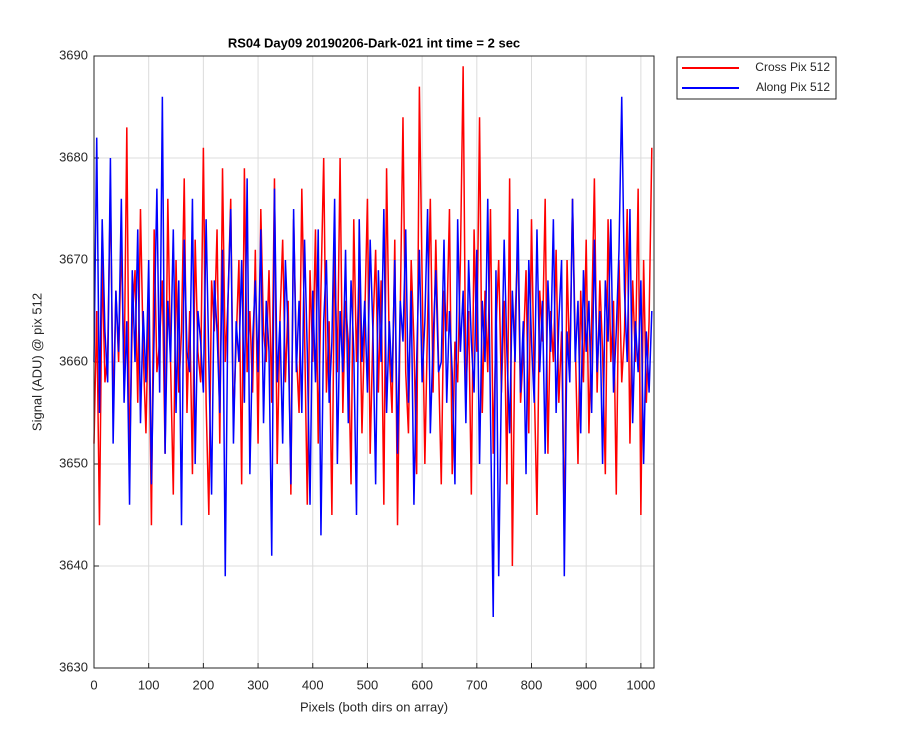 This screenshot has width=900, height=750. What do you see at coordinates (149, 684) in the screenshot?
I see `x-tick-label: 100` at bounding box center [149, 684].